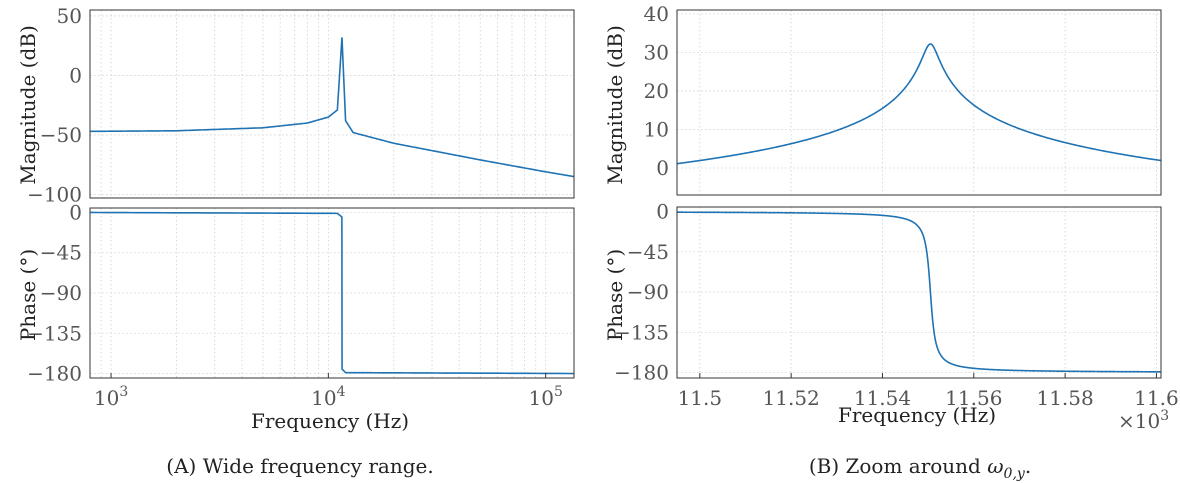 This screenshot has width=1180, height=483. I want to click on b-xscale-note: ×103, so click(1143, 420).